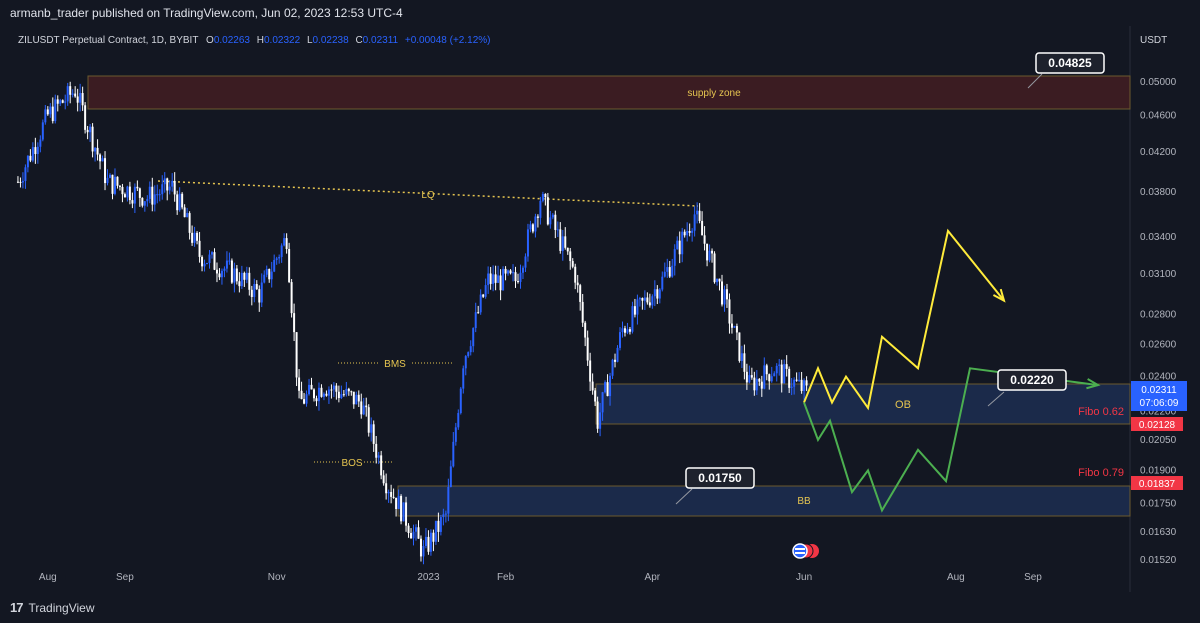 The width and height of the screenshot is (1200, 623). Describe the element at coordinates (428, 193) in the screenshot. I see `lq-line` at that location.